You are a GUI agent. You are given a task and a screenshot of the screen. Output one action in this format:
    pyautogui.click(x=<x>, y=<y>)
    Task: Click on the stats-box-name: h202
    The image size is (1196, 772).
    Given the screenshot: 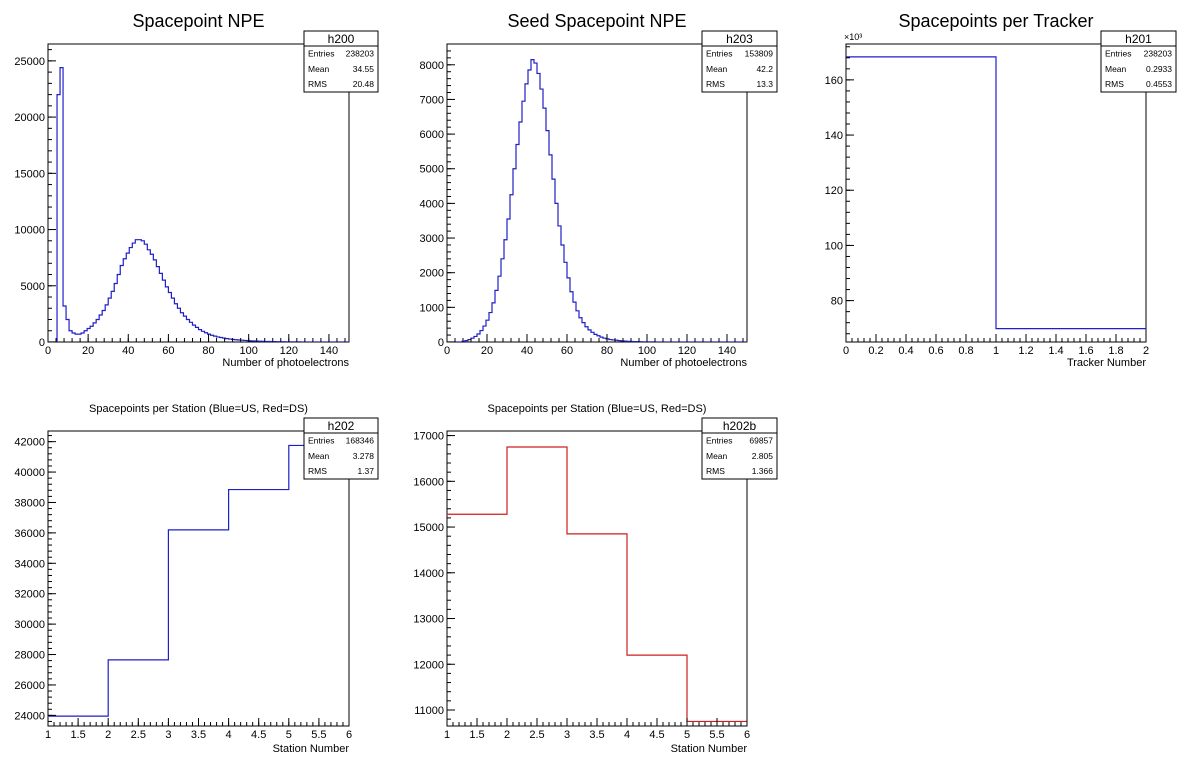 What is the action you would take?
    pyautogui.click(x=341, y=426)
    